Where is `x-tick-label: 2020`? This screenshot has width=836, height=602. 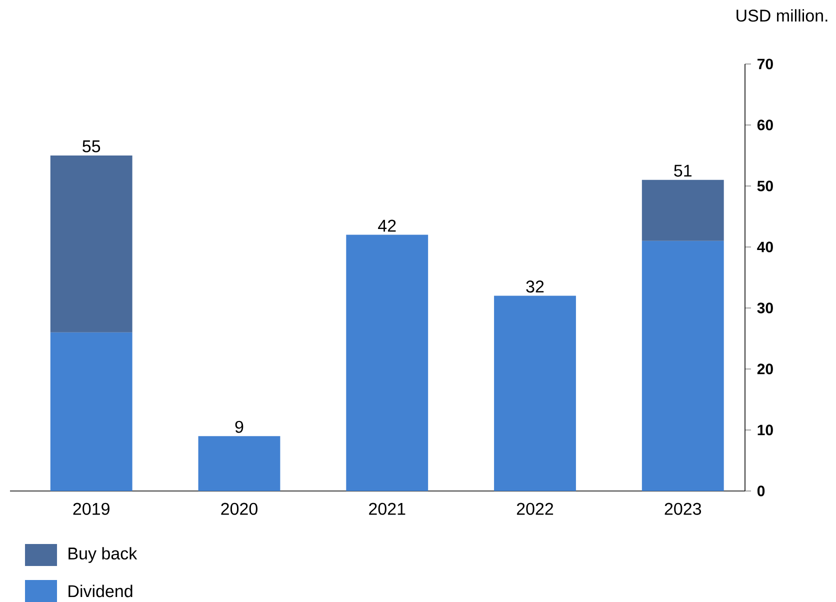 x-tick-label: 2020 is located at coordinates (239, 508).